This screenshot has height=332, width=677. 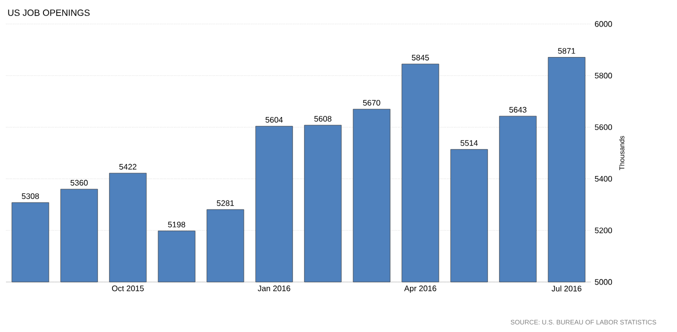 What do you see at coordinates (274, 119) in the screenshot?
I see `data-label: 5604` at bounding box center [274, 119].